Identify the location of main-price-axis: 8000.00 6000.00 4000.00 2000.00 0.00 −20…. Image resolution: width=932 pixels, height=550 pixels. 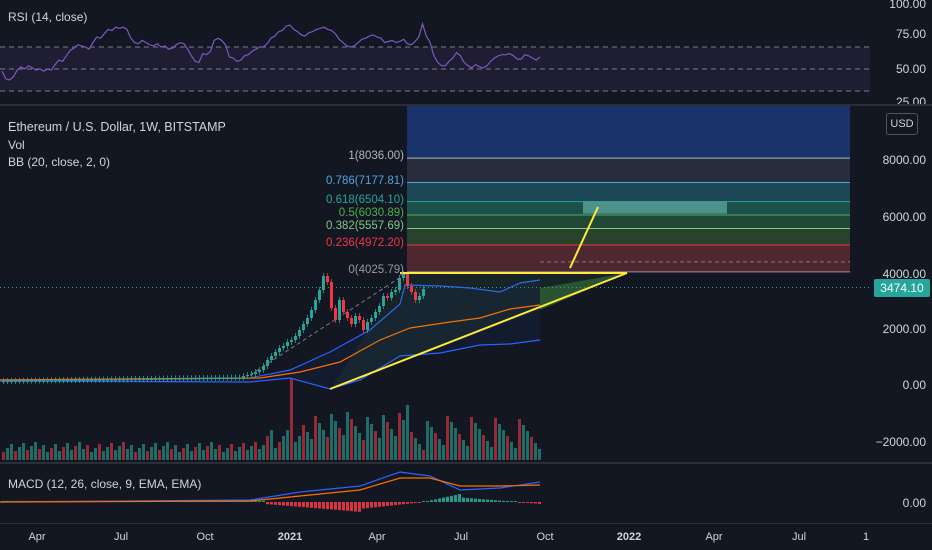
(901, 284).